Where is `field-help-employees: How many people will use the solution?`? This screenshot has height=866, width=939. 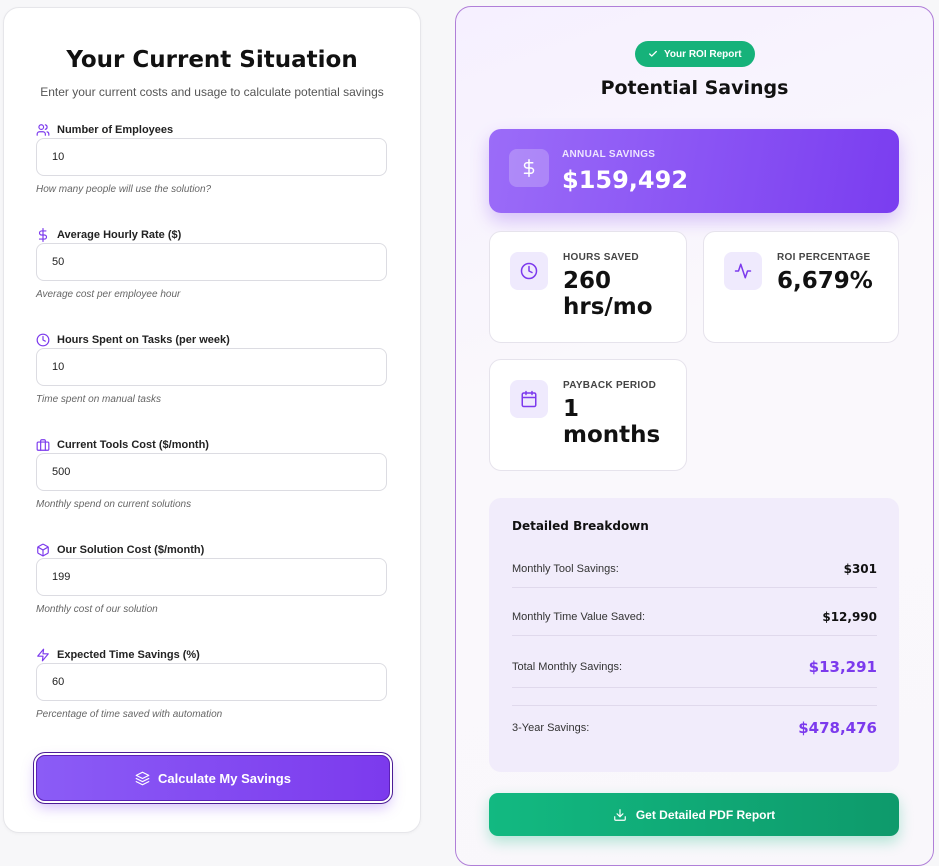
field-help-employees: How many people will use the solution? is located at coordinates (124, 189).